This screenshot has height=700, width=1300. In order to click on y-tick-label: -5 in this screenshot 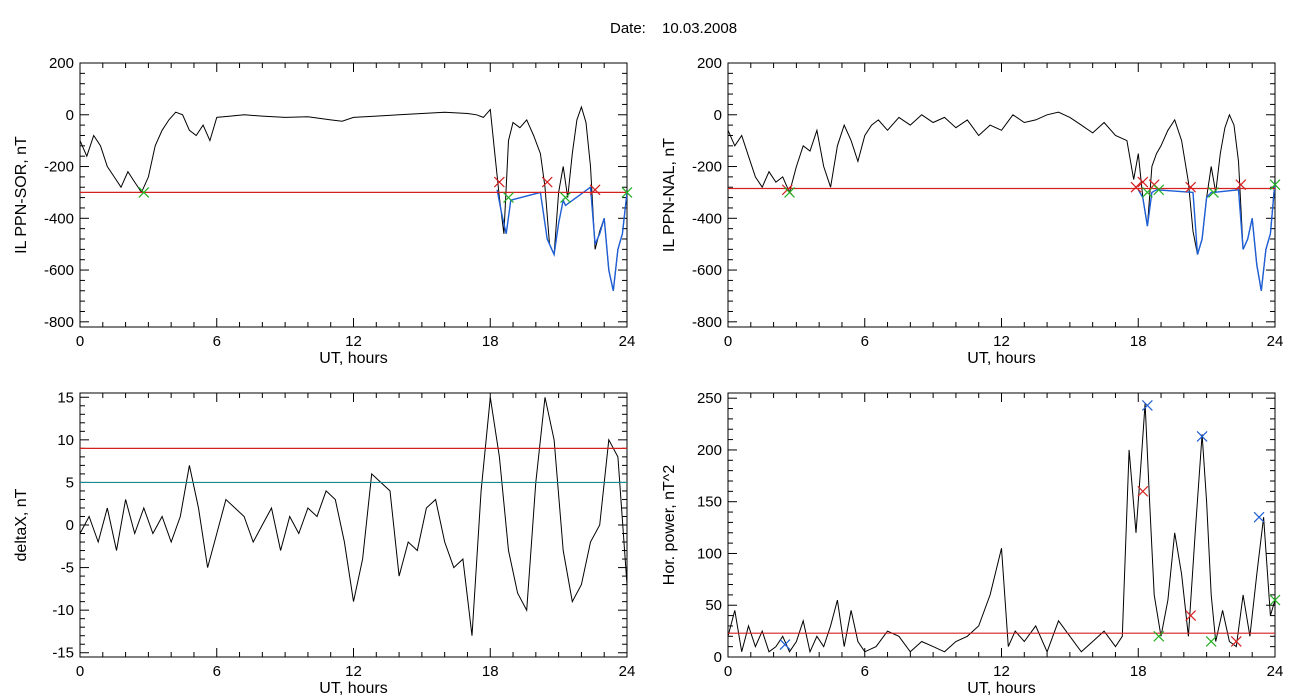, I will do `click(67, 568)`.